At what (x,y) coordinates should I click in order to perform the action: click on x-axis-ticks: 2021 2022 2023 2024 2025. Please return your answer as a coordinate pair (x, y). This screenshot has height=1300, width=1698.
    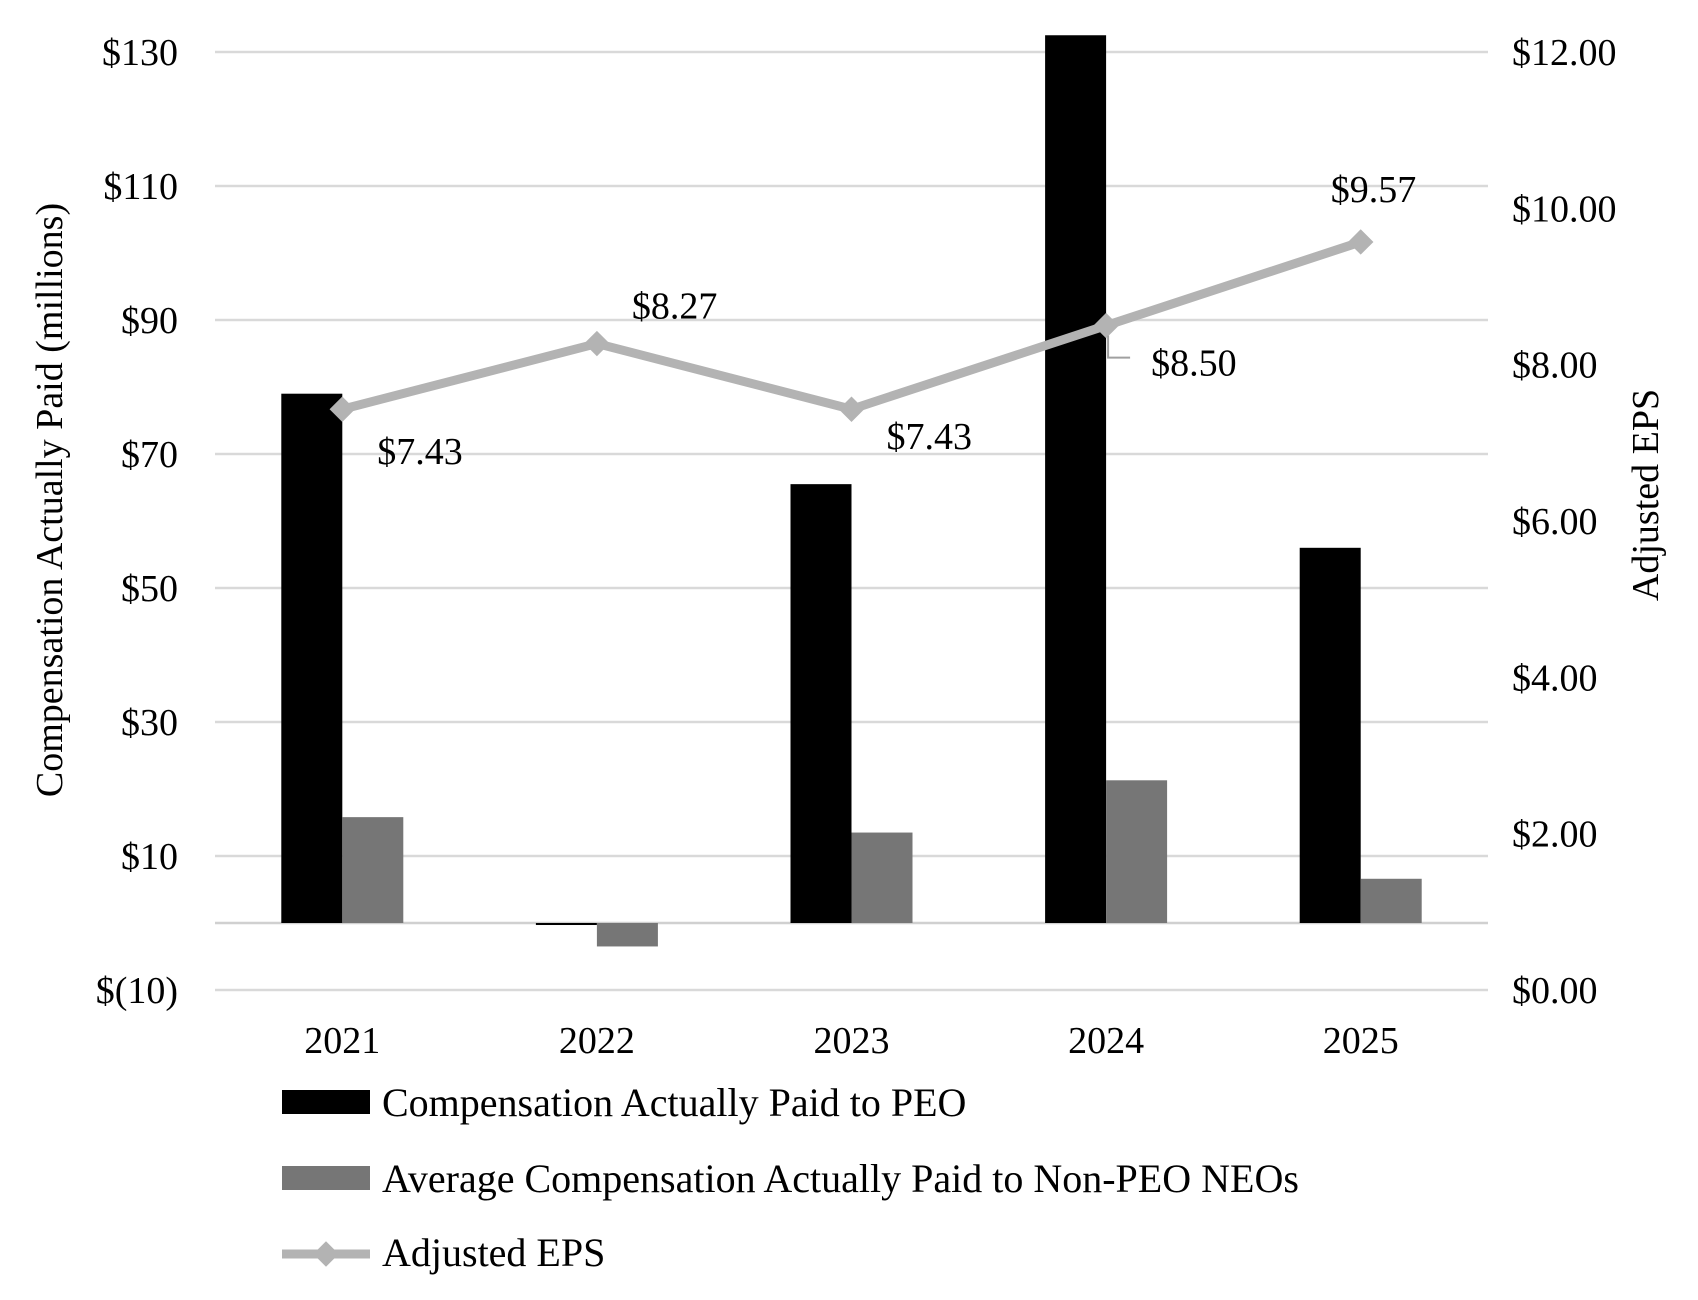
    Looking at the image, I should click on (851, 1041).